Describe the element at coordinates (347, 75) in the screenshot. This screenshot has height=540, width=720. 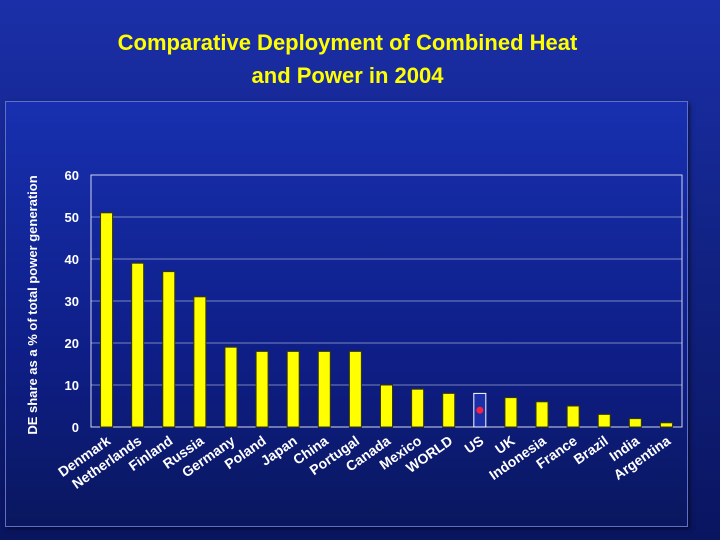
I see `title-line-2: and Power in 2004` at that location.